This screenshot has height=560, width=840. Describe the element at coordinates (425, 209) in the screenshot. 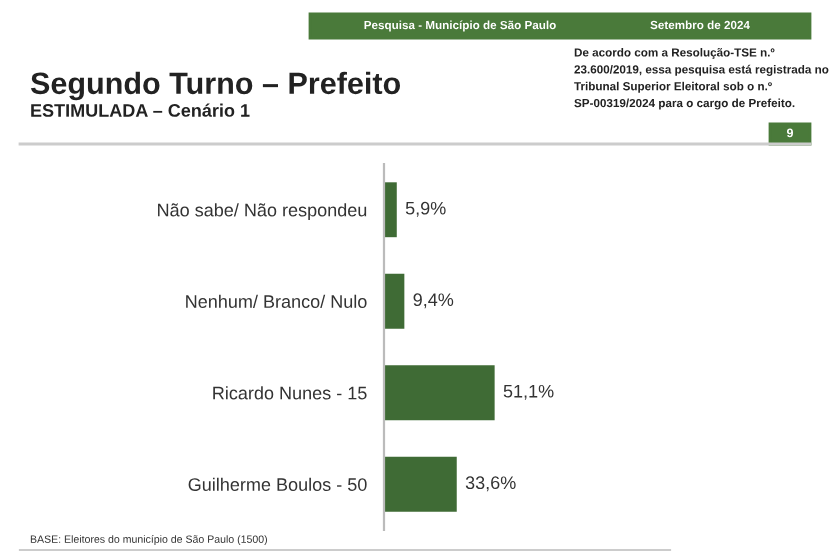

I see `data-label: 5,9%` at that location.